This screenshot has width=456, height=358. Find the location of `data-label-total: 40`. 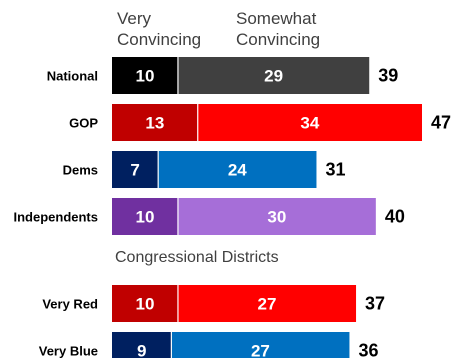

data-label-total: 40 is located at coordinates (395, 217).